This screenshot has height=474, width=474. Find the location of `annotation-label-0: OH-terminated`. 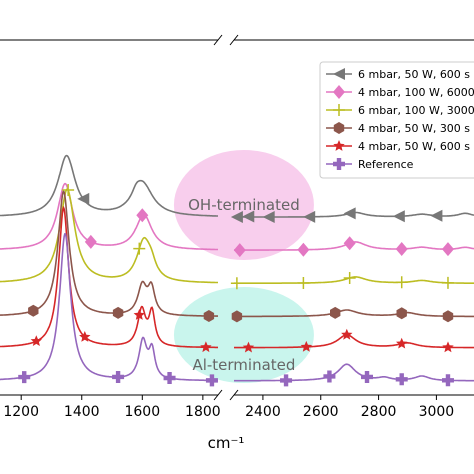

annotation-label-0: OH-terminated is located at coordinates (244, 205).